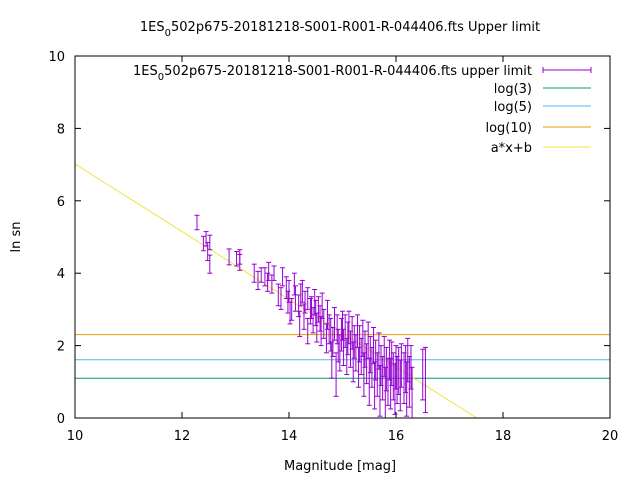 The width and height of the screenshot is (640, 480). I want to click on y-tick-label: 0, so click(61, 419).